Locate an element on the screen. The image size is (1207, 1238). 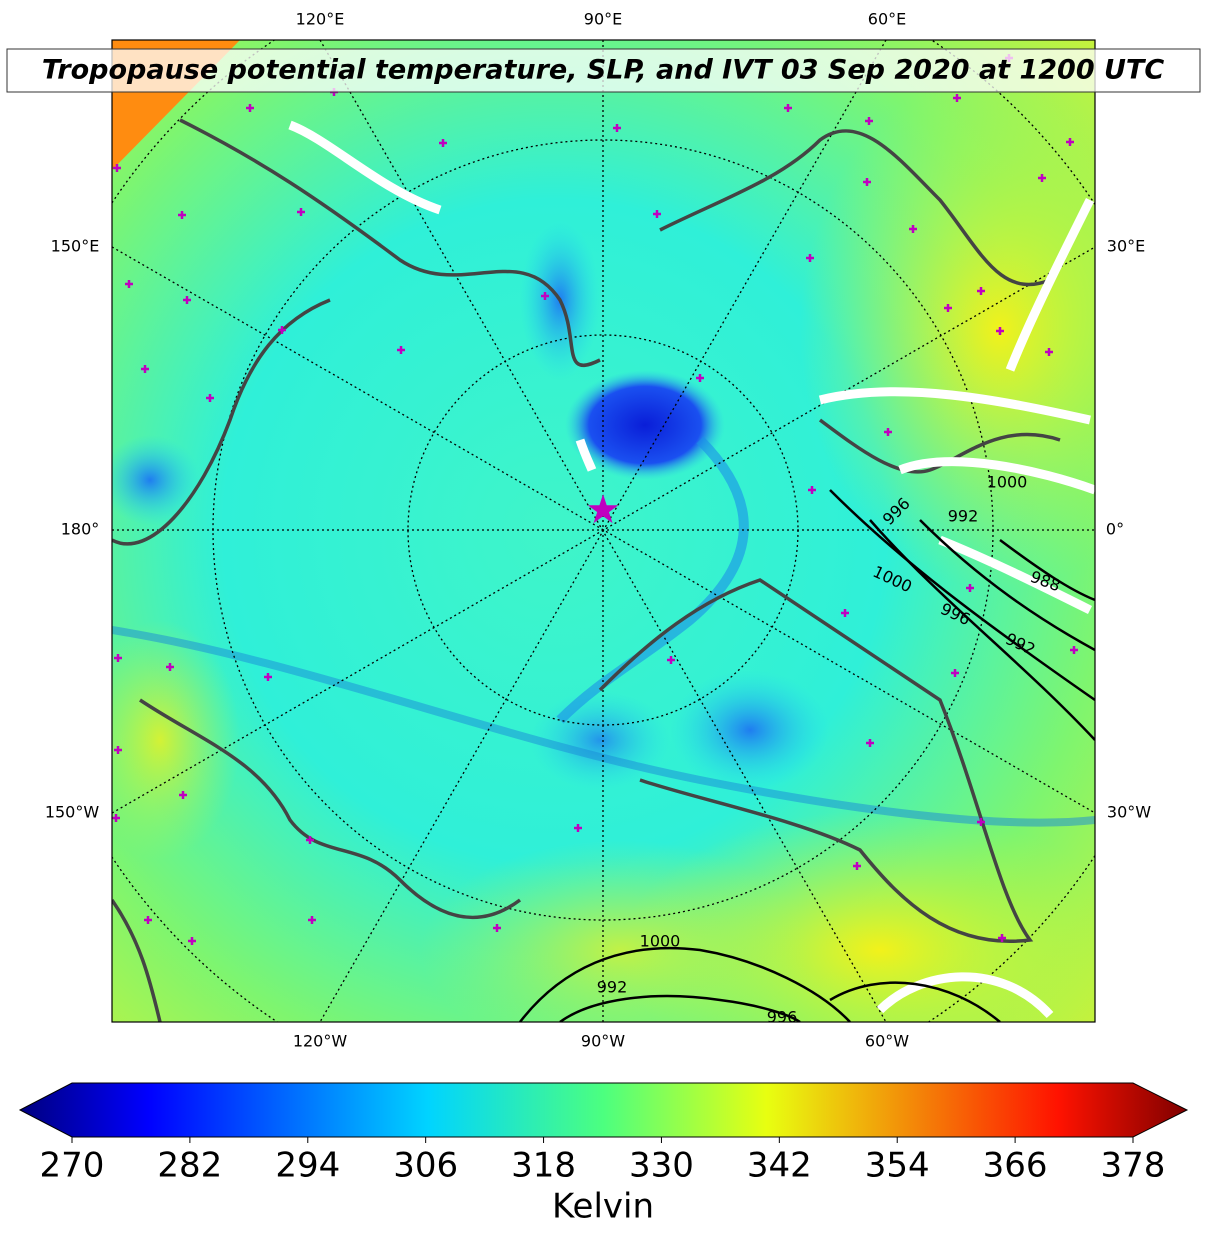
coordinate-label: 30°W is located at coordinates (1129, 812).